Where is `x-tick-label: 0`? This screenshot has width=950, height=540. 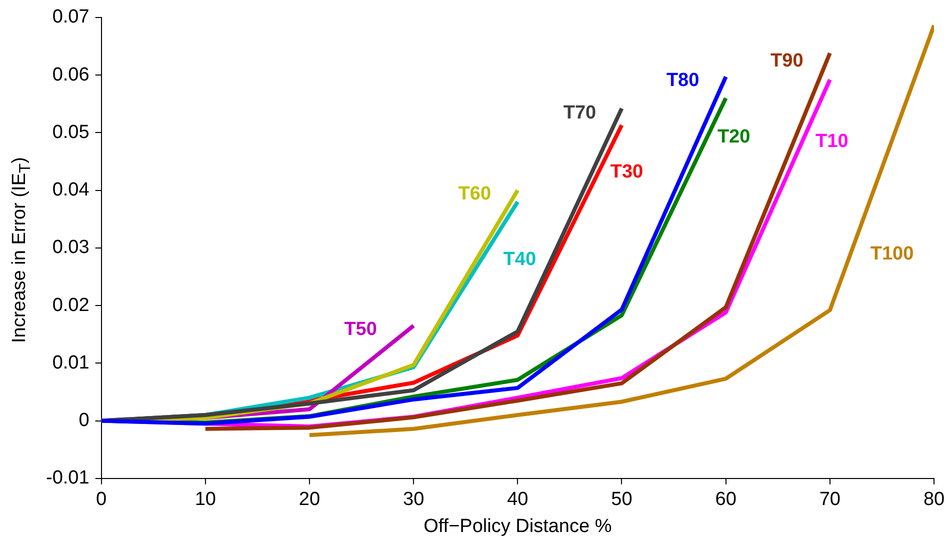 x-tick-label: 0 is located at coordinates (101, 499).